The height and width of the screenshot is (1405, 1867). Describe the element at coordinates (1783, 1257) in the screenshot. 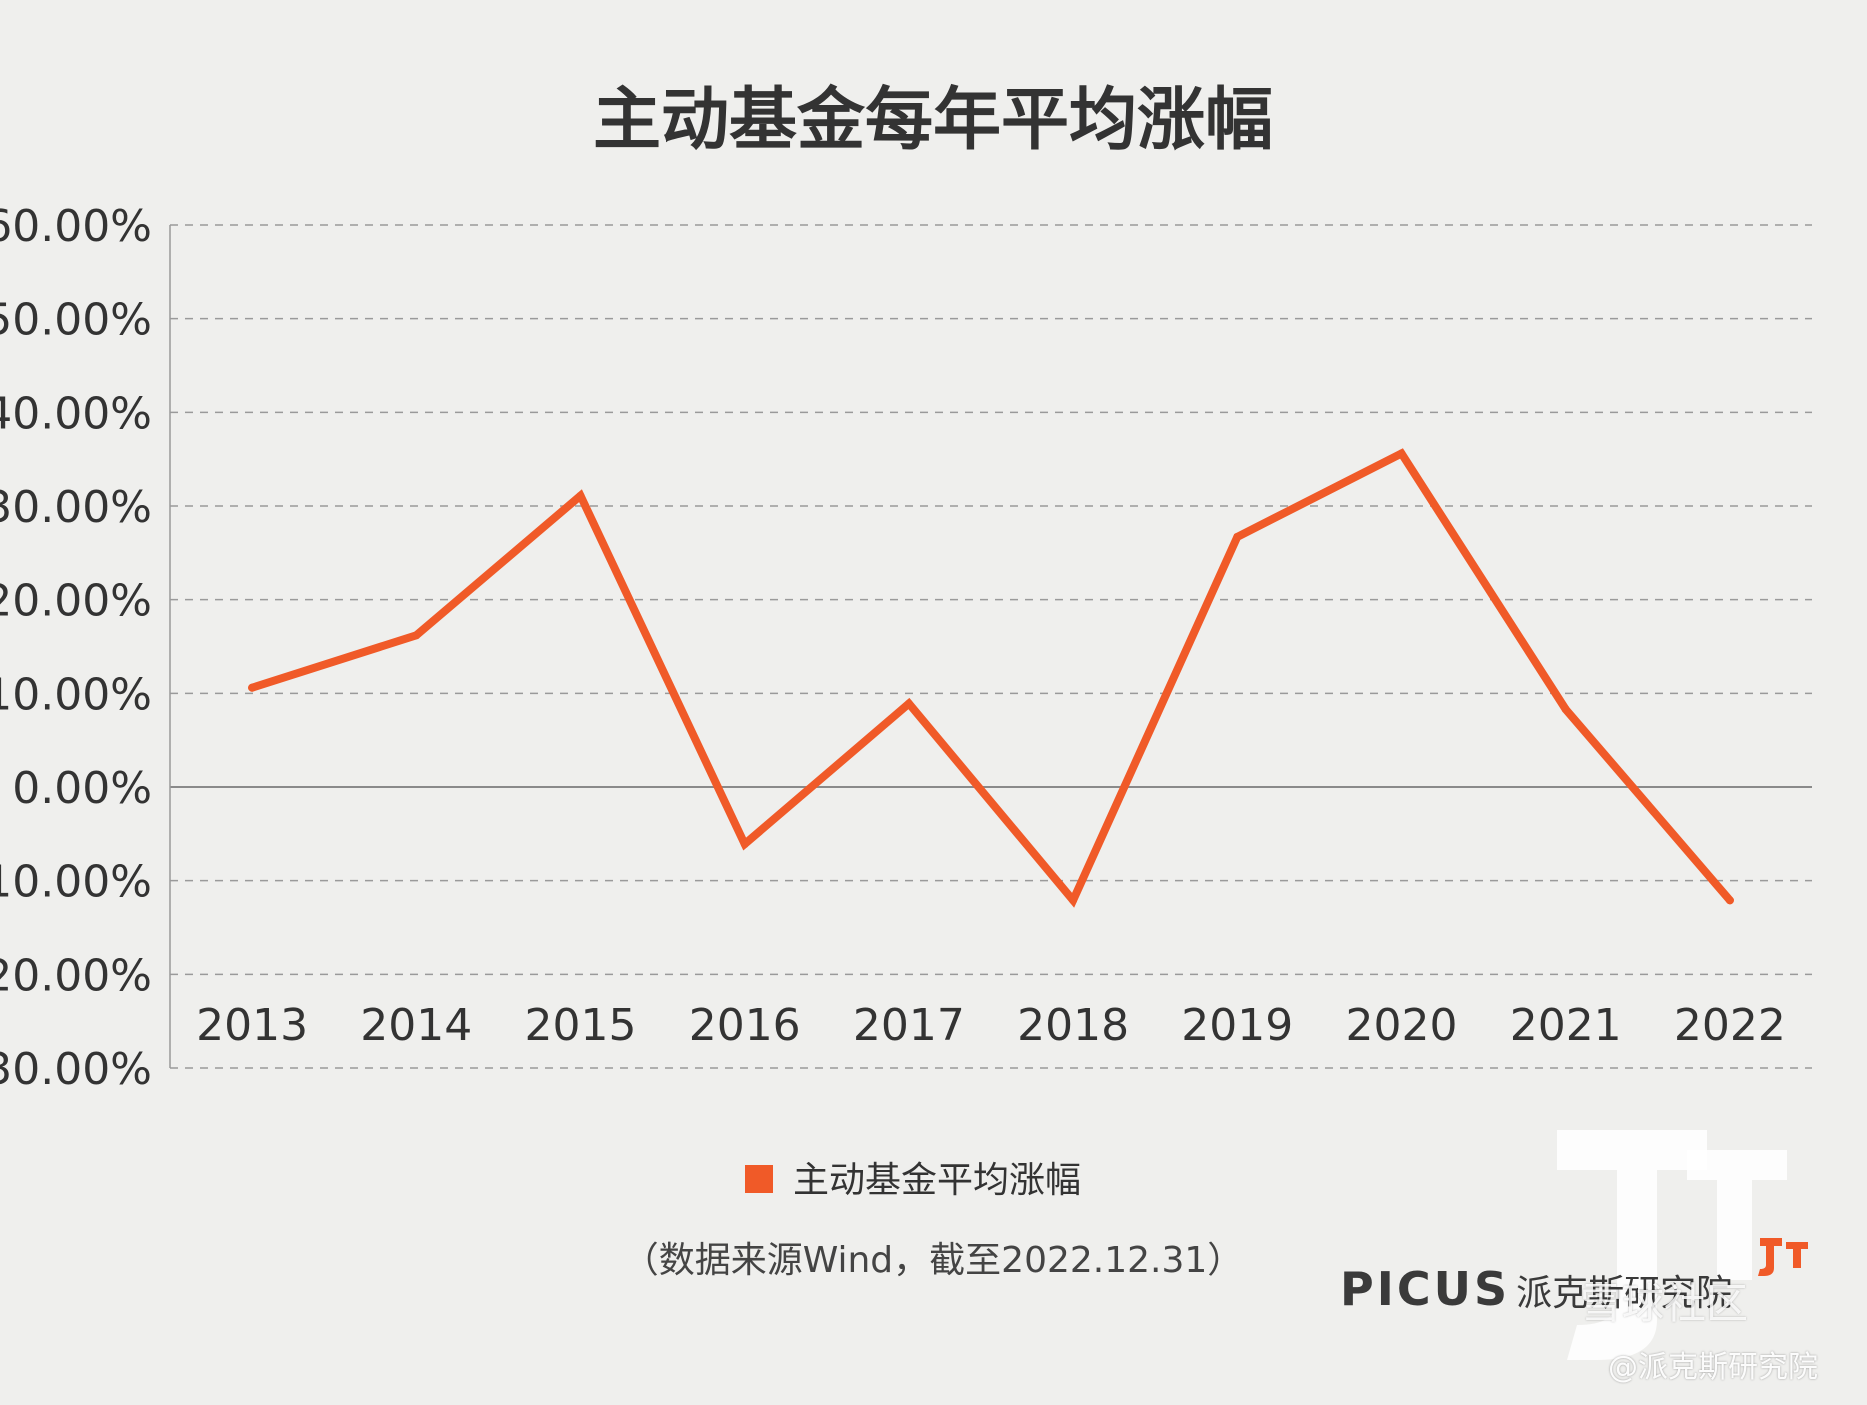

I see `brand-mark-icon` at that location.